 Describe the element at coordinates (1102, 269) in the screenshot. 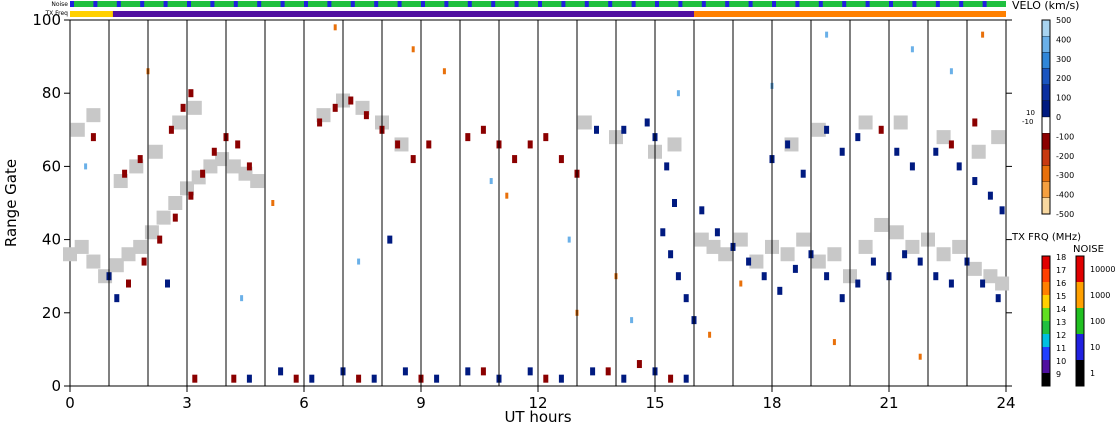

I see `noise-tick-label: 10000` at that location.